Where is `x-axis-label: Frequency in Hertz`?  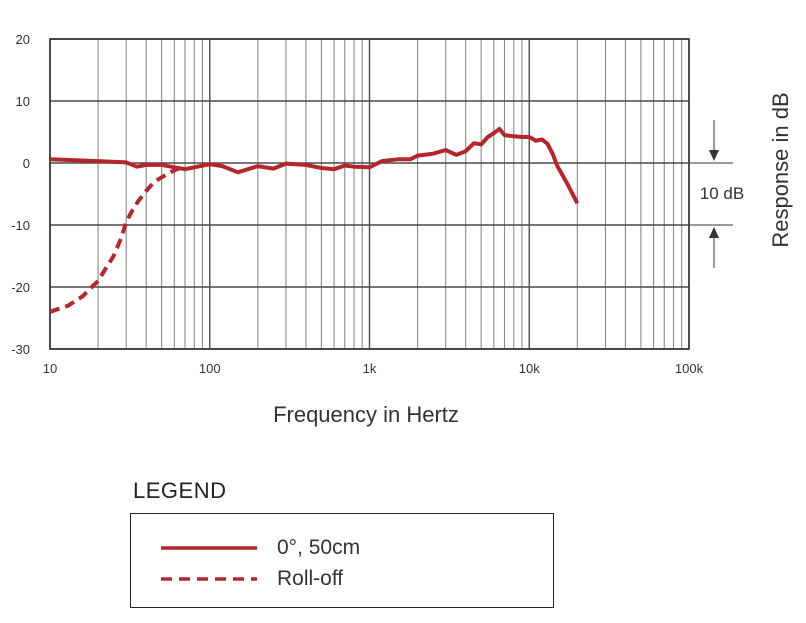
x-axis-label: Frequency in Hertz is located at coordinates (366, 414).